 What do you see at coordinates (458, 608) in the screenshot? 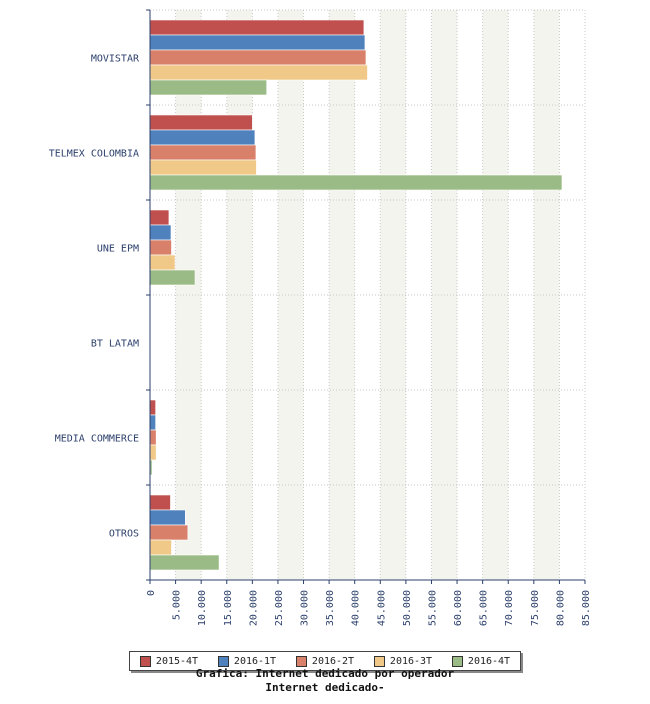
I see `x-tick-label: 60.000` at bounding box center [458, 608].